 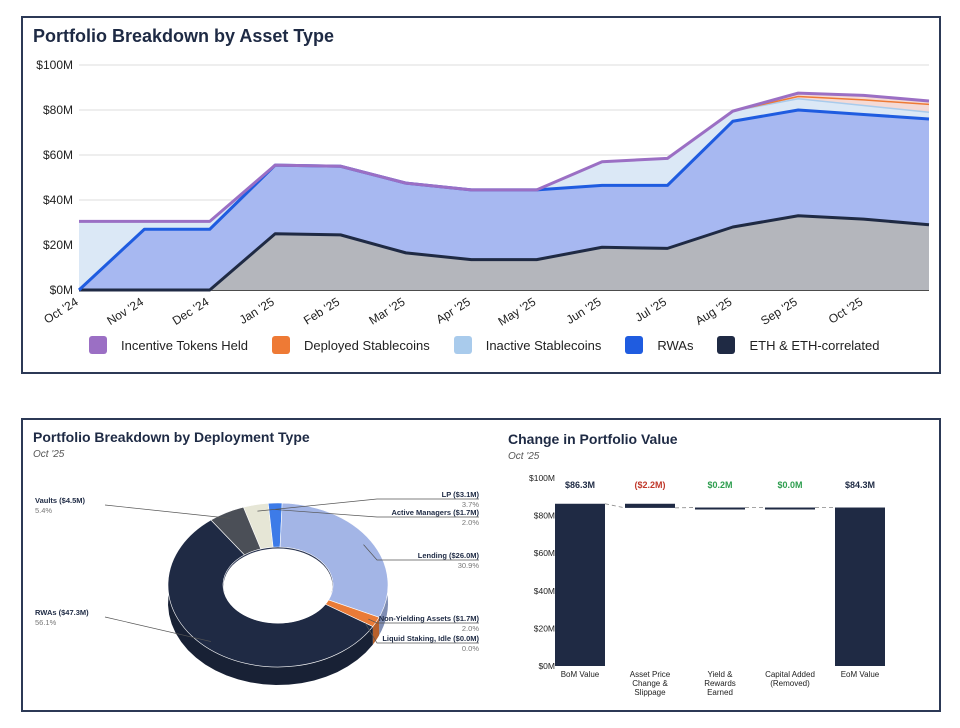 What do you see at coordinates (517, 311) in the screenshot?
I see `x-tick-label: May '25` at bounding box center [517, 311].